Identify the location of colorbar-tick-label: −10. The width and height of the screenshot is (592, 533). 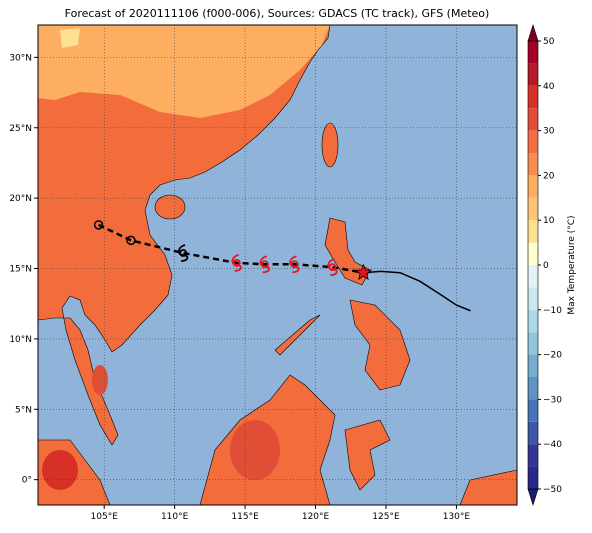
(552, 311).